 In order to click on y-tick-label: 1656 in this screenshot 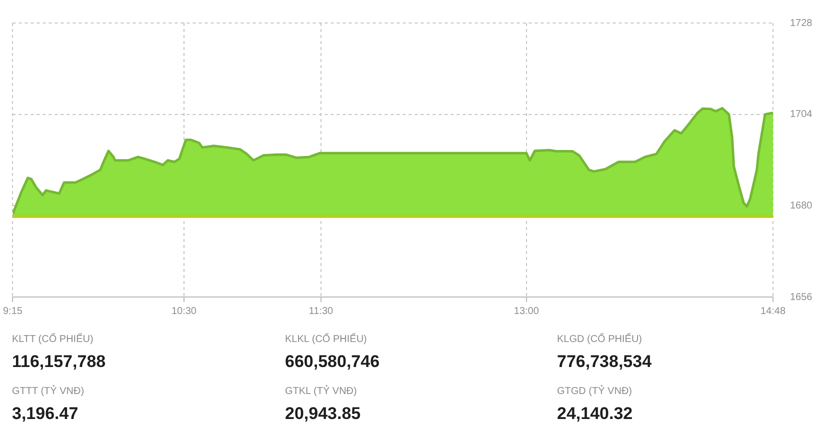, I will do `click(801, 297)`.